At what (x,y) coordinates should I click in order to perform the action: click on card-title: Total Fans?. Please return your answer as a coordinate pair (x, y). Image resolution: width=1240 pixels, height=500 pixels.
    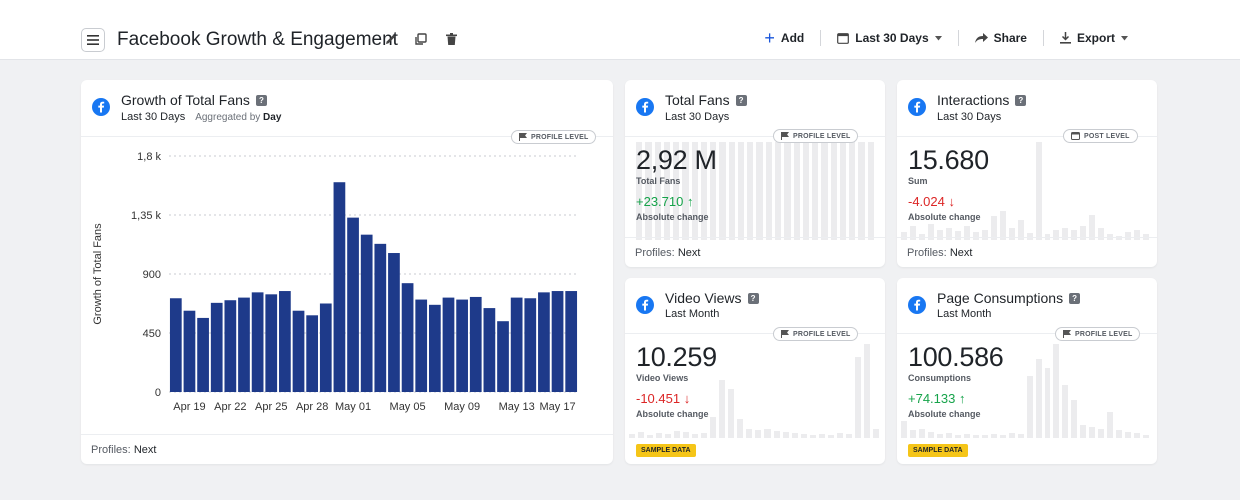
    Looking at the image, I should click on (706, 100).